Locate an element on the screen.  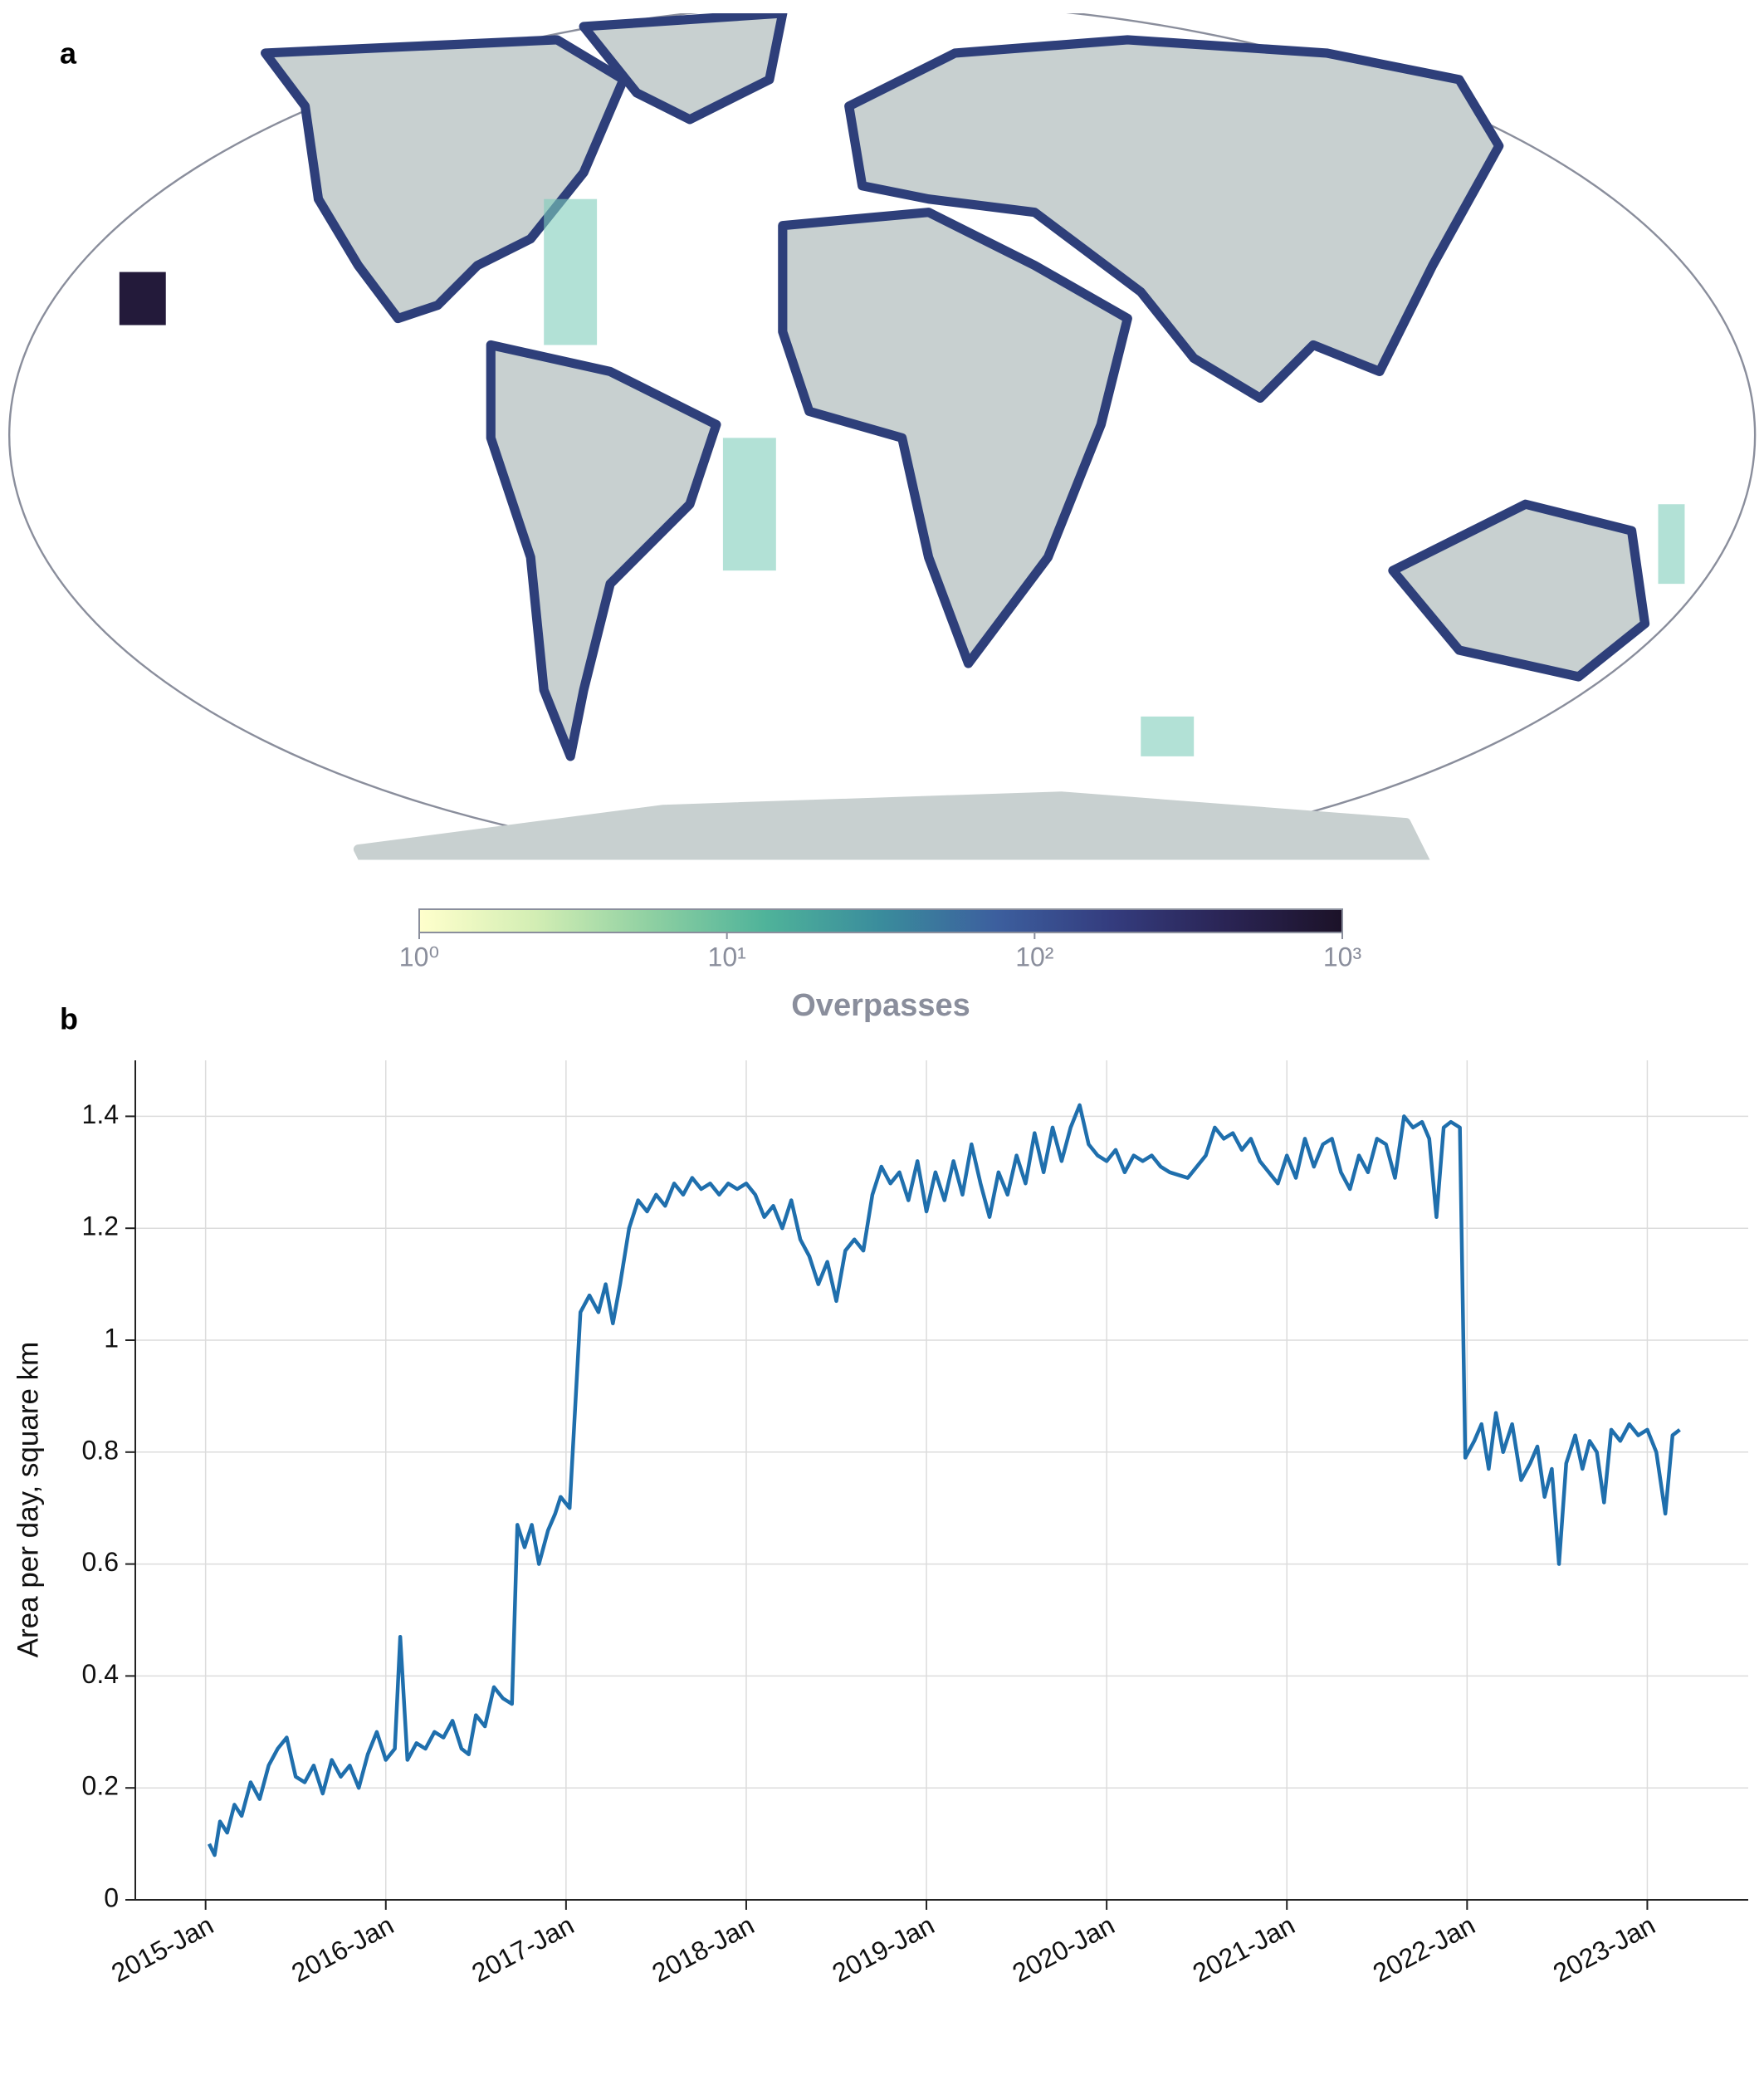
eurasia is located at coordinates (1174, 219).